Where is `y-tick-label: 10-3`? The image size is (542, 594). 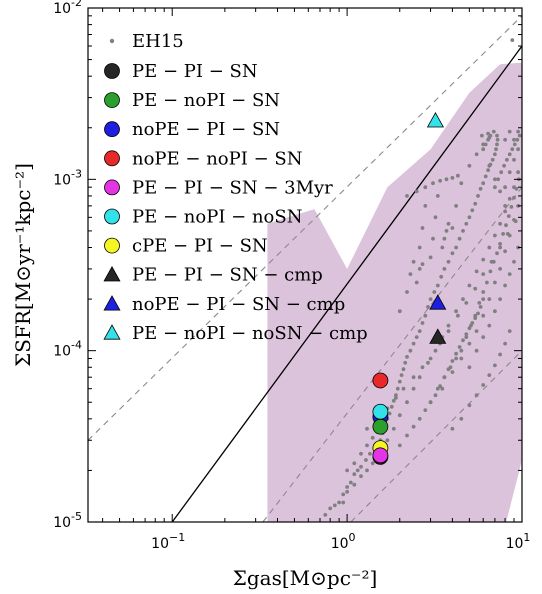 y-tick-label: 10-3 is located at coordinates (67, 177).